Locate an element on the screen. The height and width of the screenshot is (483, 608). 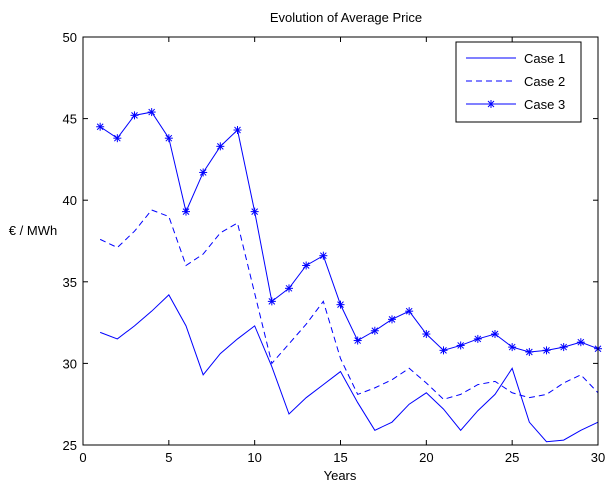
legend-label-case-2: Case 2 is located at coordinates (544, 81).